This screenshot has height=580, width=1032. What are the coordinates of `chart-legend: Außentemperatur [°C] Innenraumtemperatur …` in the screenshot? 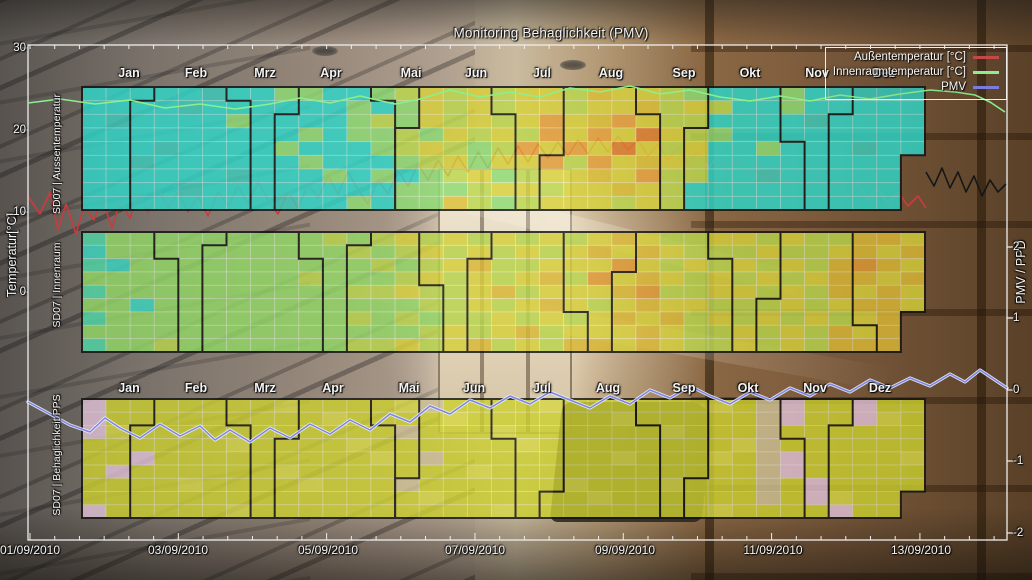 It's located at (915, 73).